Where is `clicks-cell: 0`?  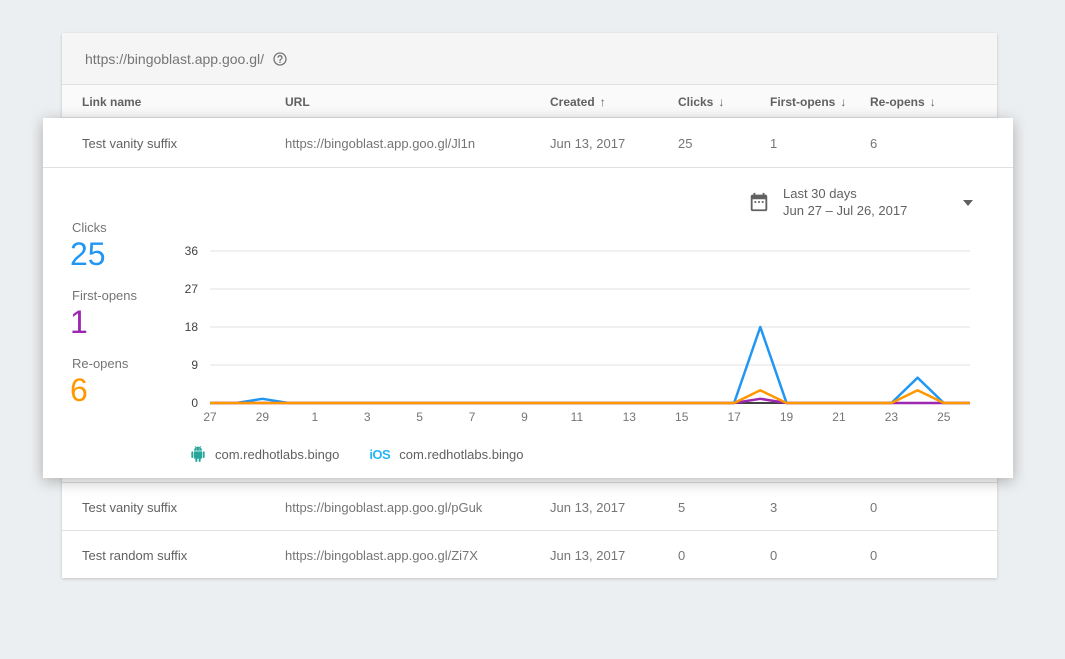 clicks-cell: 0 is located at coordinates (682, 555).